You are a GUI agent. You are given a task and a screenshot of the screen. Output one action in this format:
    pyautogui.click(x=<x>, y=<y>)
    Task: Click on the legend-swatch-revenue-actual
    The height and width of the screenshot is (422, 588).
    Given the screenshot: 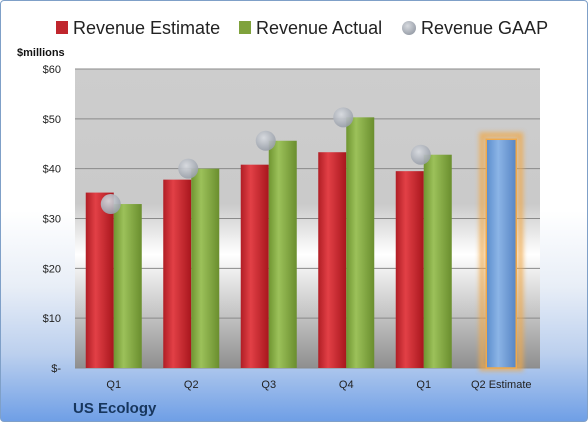 What is the action you would take?
    pyautogui.click(x=245, y=27)
    